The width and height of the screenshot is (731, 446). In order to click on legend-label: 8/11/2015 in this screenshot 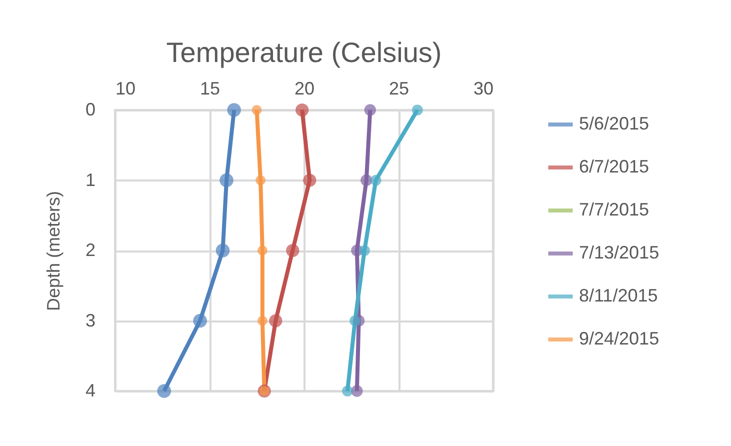, I will do `click(618, 296)`.